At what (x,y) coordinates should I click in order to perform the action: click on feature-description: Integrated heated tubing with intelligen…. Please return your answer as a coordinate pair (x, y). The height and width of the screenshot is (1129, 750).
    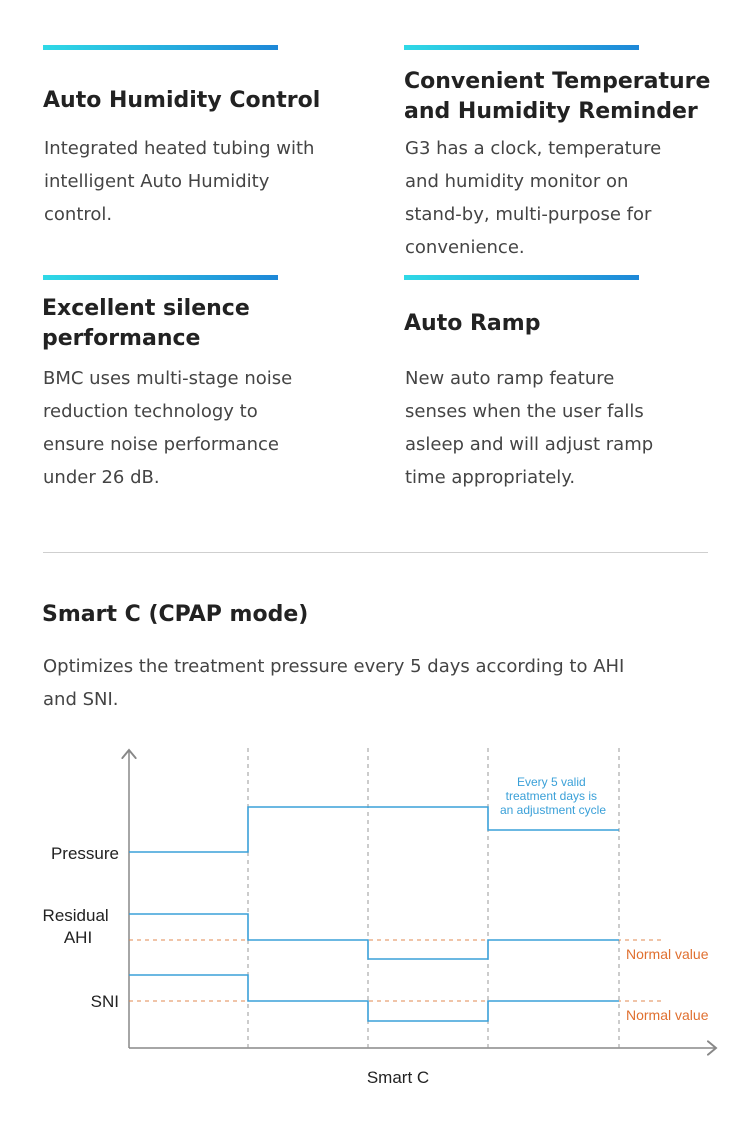
    Looking at the image, I should click on (179, 181).